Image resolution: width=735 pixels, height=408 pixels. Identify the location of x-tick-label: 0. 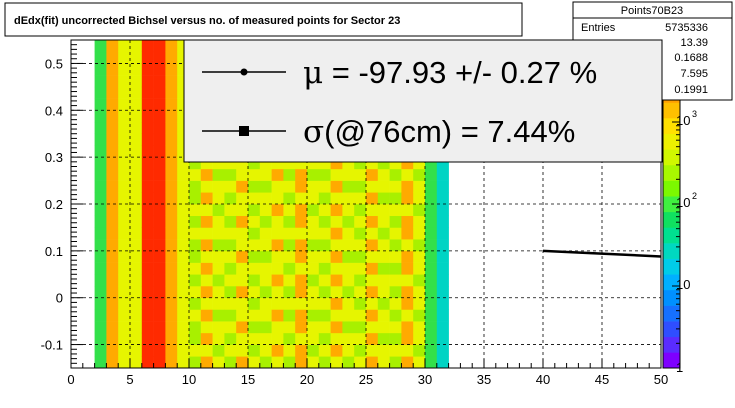
(70, 379).